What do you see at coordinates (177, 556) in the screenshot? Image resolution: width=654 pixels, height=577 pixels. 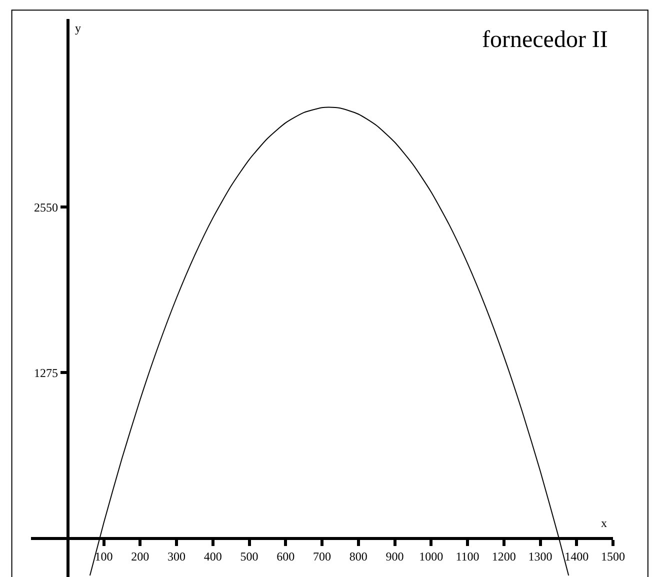 I see `x-tick-label: 300` at bounding box center [177, 556].